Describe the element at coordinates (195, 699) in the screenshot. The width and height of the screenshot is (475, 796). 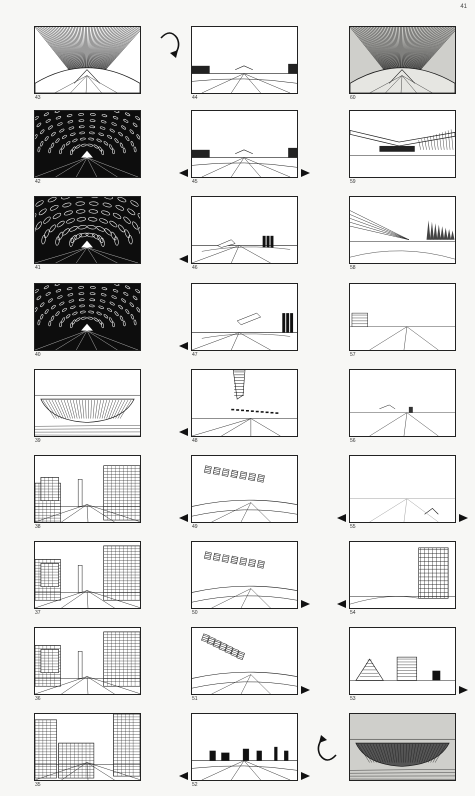
I see `frame-number: 51` at that location.